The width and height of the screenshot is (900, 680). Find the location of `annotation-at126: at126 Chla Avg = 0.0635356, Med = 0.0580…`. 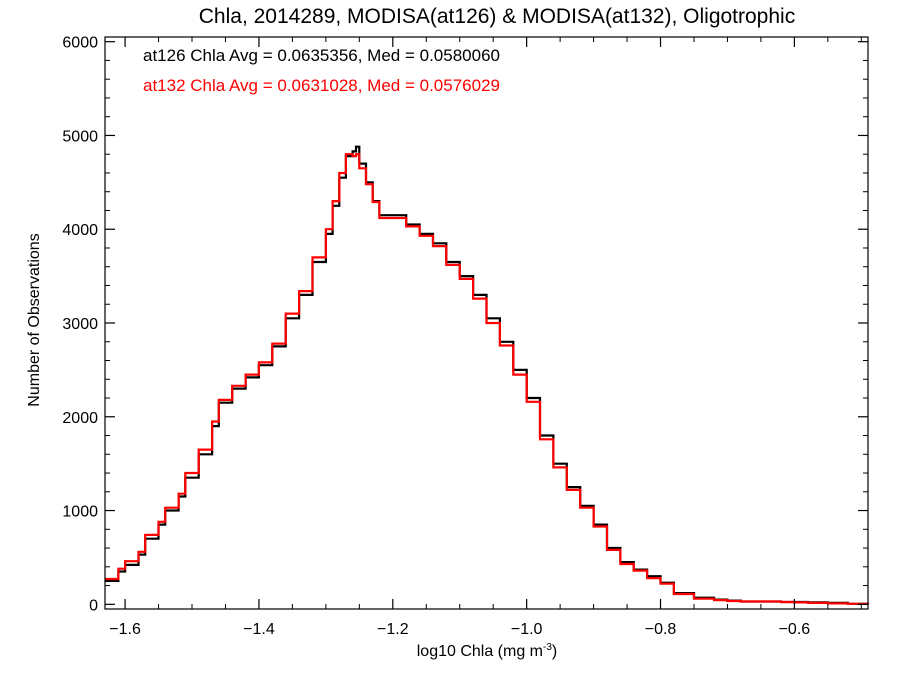

annotation-at126: at126 Chla Avg = 0.0635356, Med = 0.0580… is located at coordinates (321, 55).